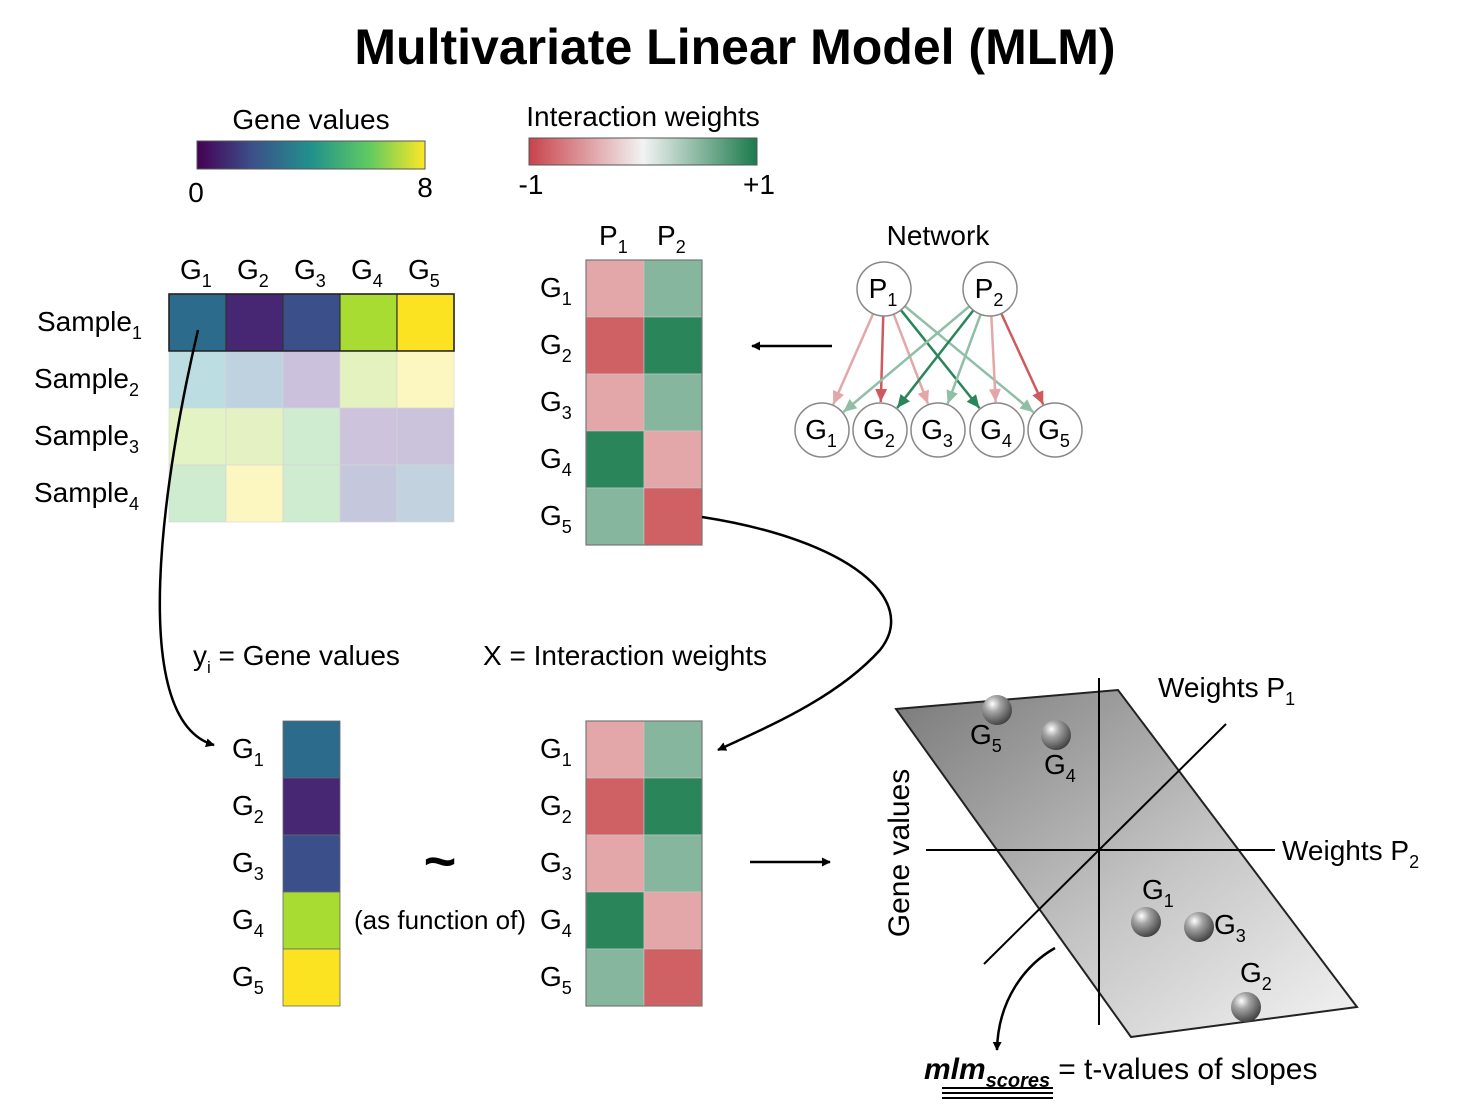 This screenshot has height=1115, width=1464. What do you see at coordinates (797, 633) in the screenshot?
I see `weights-to-design-matrix-arrow` at bounding box center [797, 633].